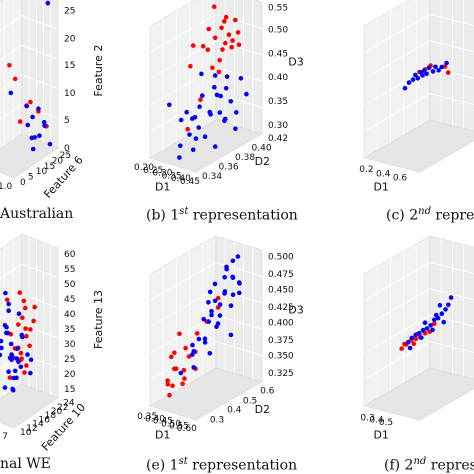 The height and width of the screenshot is (474, 474). What do you see at coordinates (281, 308) in the screenshot?
I see `z-tick-label: 0.425` at bounding box center [281, 308].